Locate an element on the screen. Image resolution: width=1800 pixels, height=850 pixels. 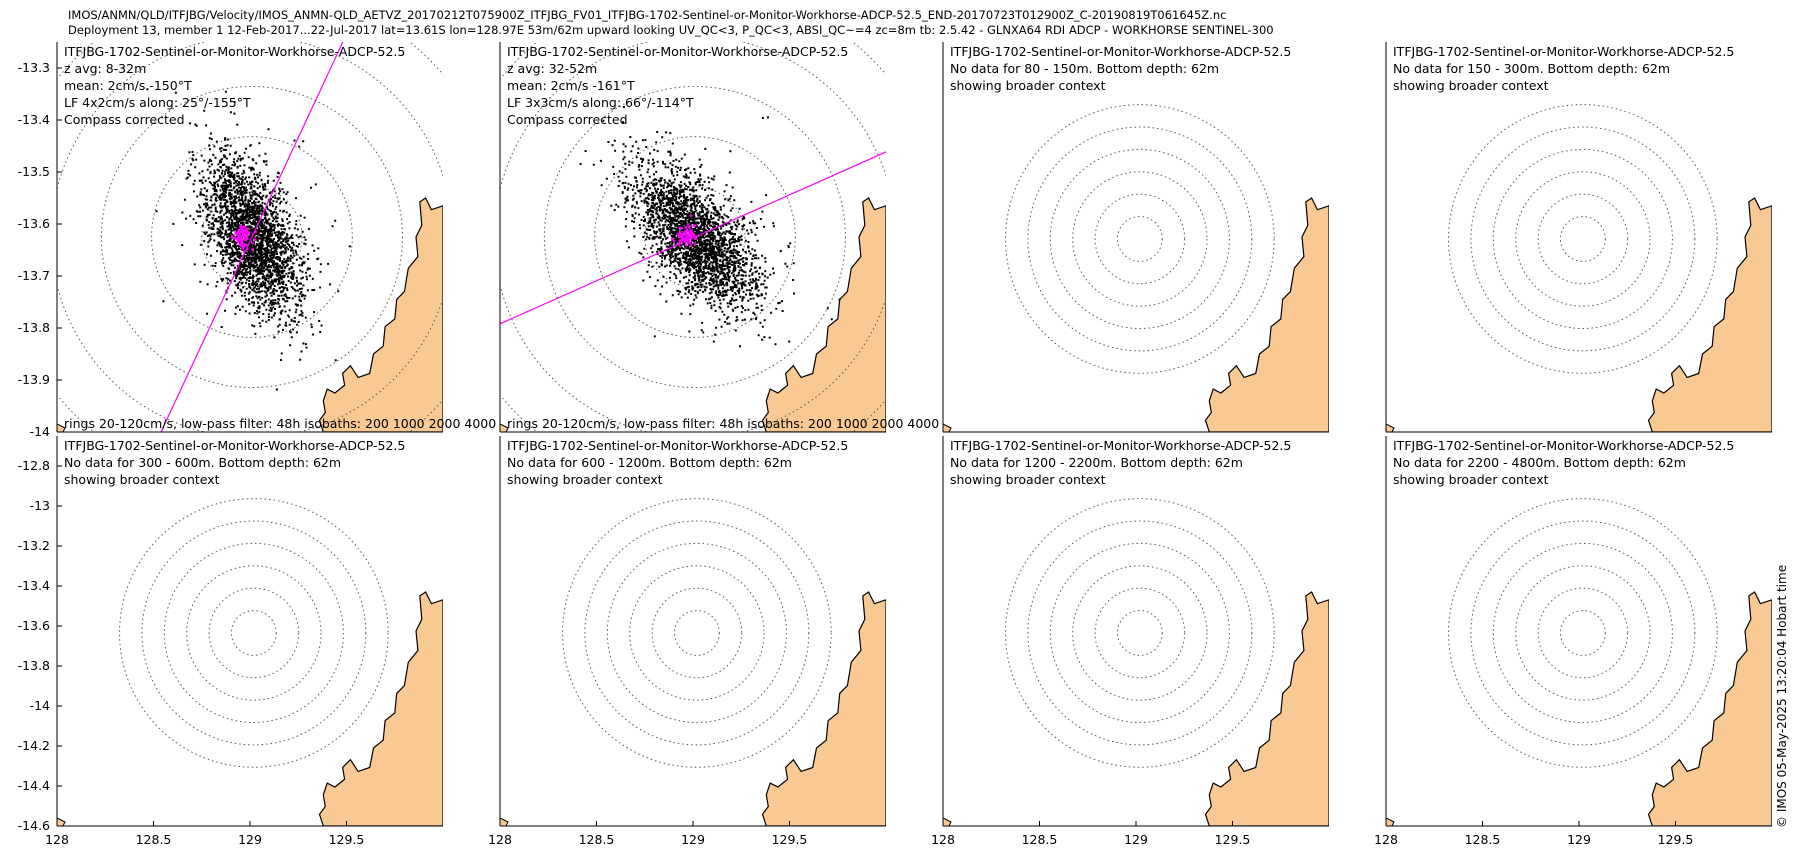
timestamp-stamp: © IMOS 05-May-2025 13:20:04 Hobart time is located at coordinates (1782, 696).